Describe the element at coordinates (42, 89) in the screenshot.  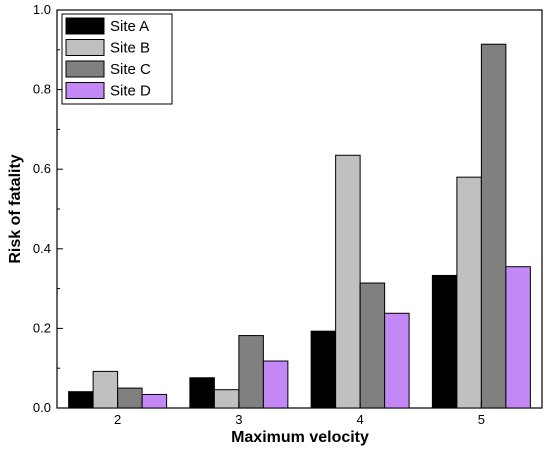
I see `y-tick-label: 0.8` at that location.